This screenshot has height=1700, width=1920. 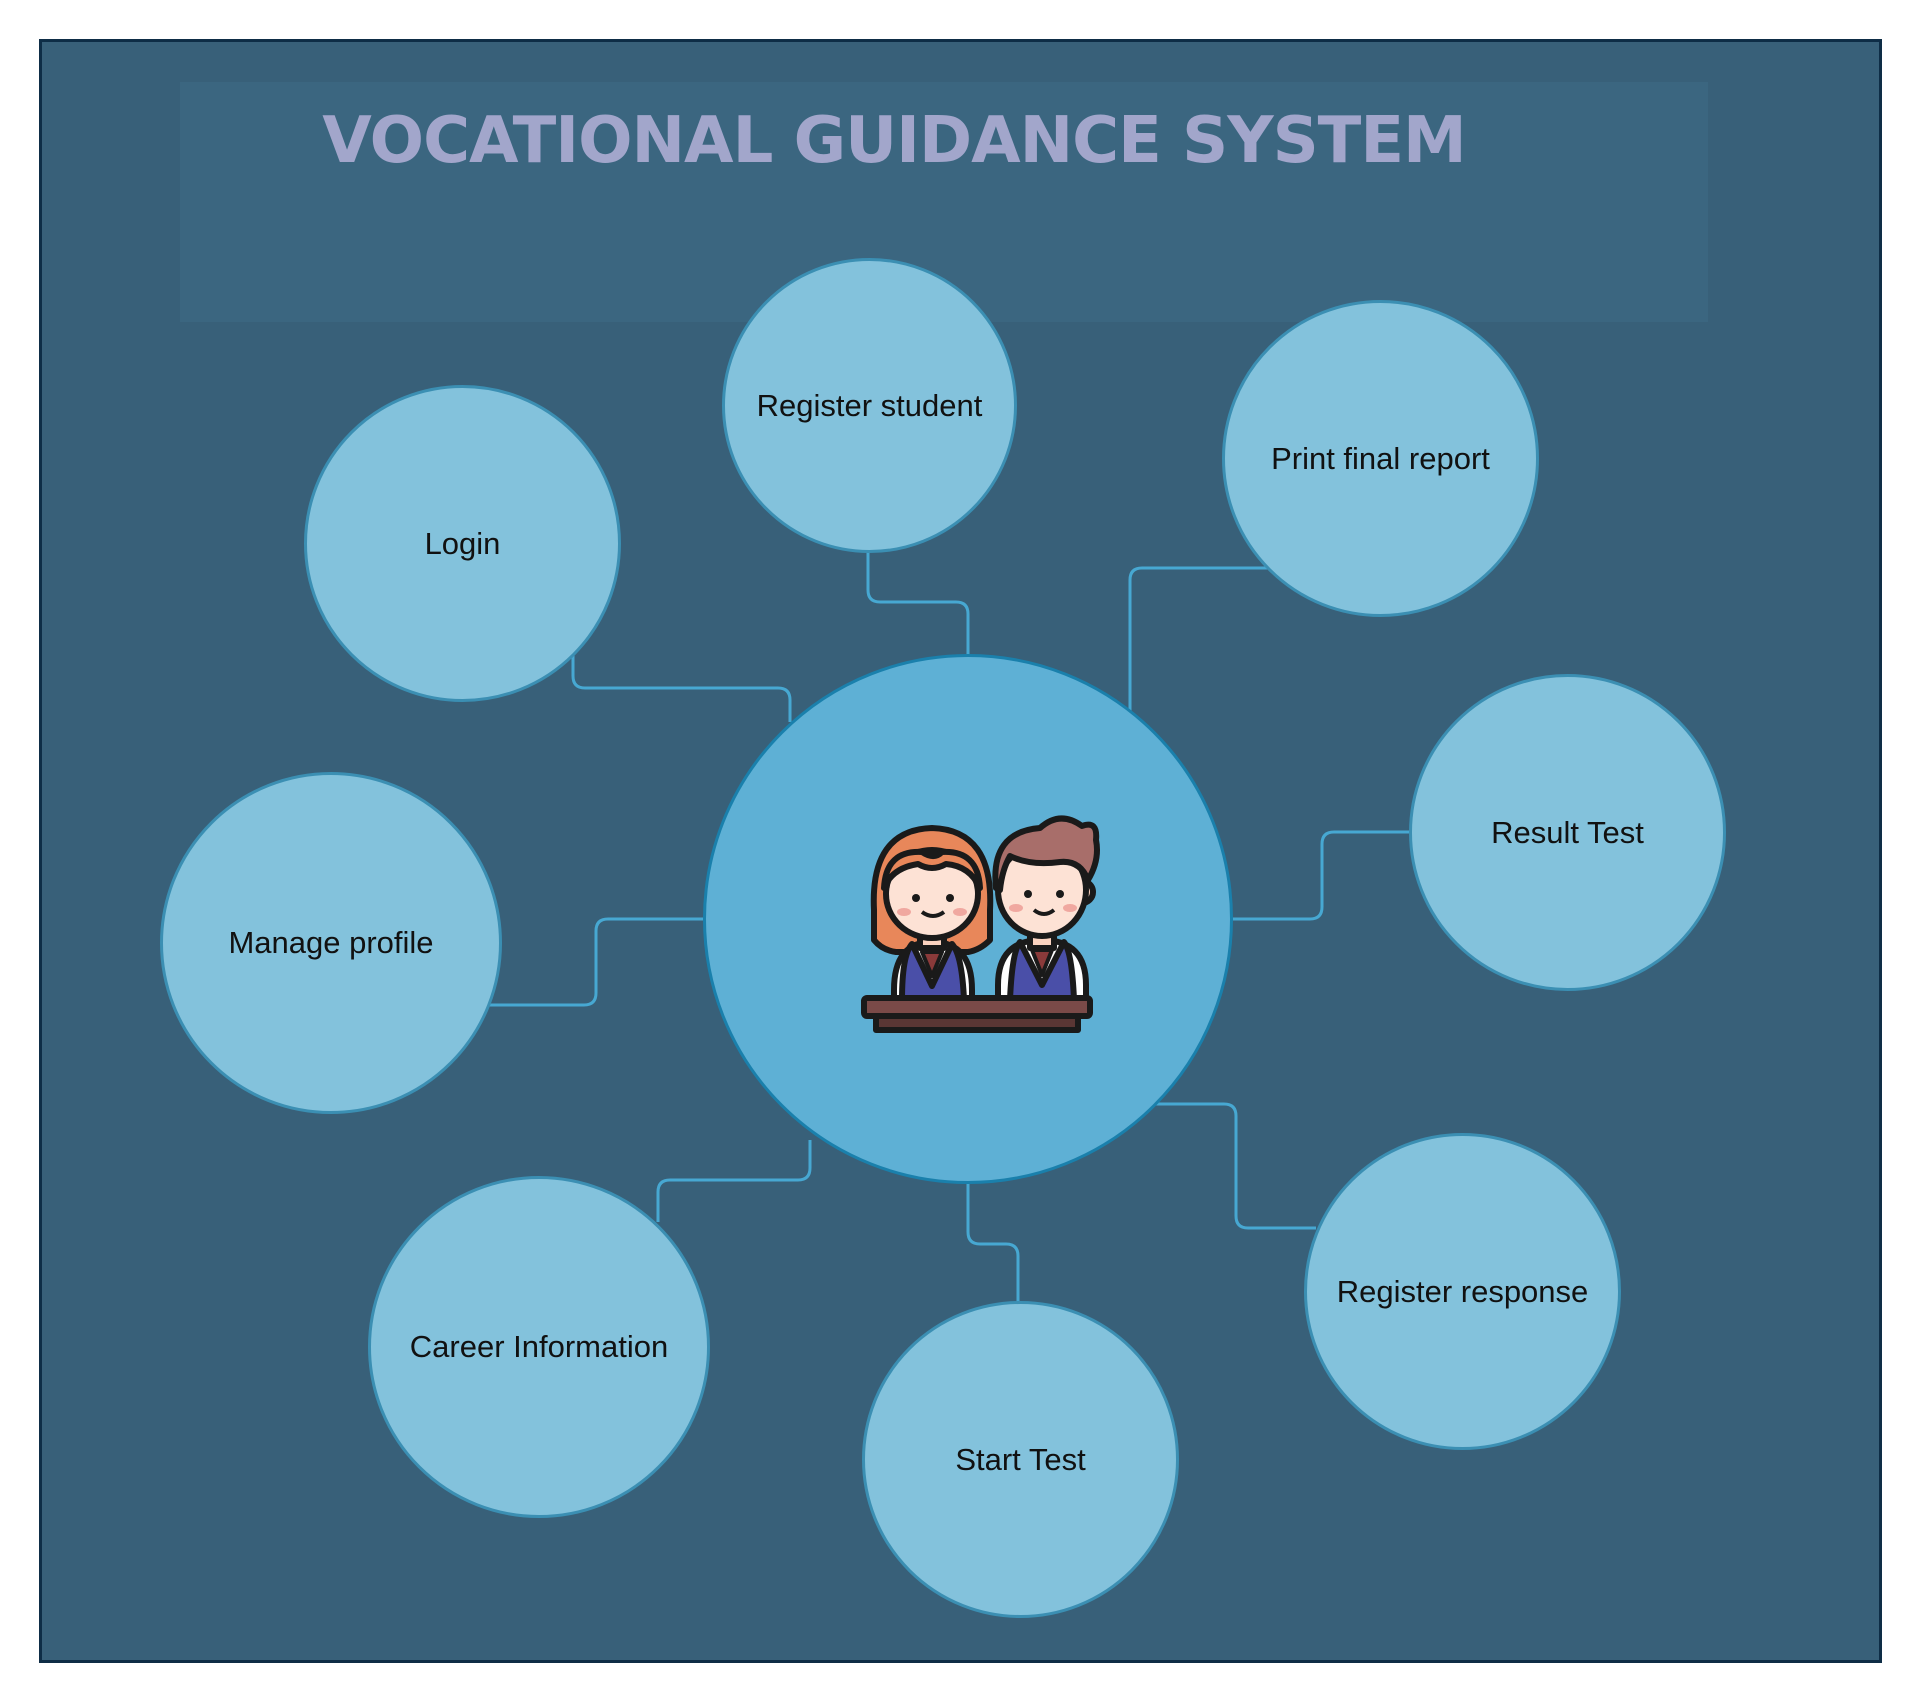 I want to click on node-login: Login, so click(x=462, y=543).